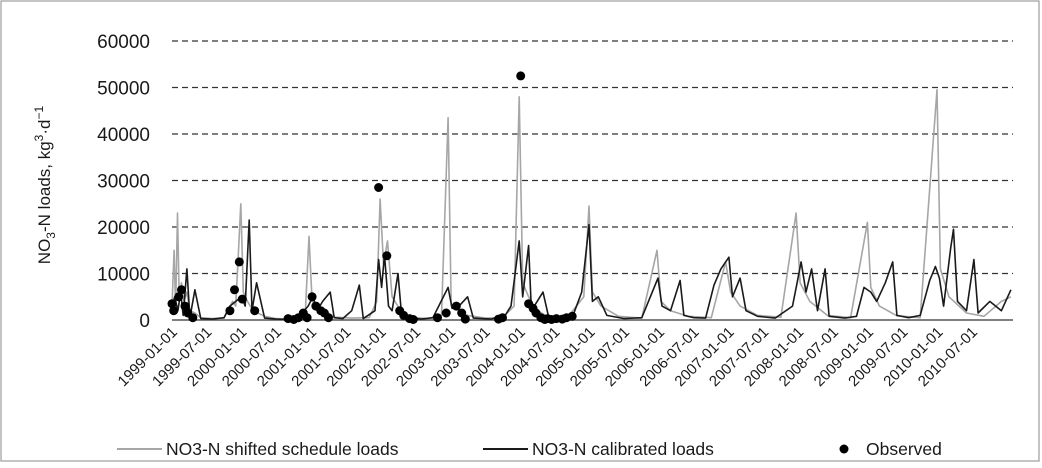 This screenshot has width=1042, height=468. Describe the element at coordinates (123, 89) in the screenshot. I see `y-tick-label: 50000` at that location.